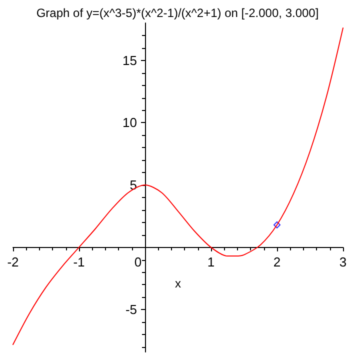 The height and width of the screenshot is (355, 355). I want to click on y-tick-label: 10, so click(129, 122).